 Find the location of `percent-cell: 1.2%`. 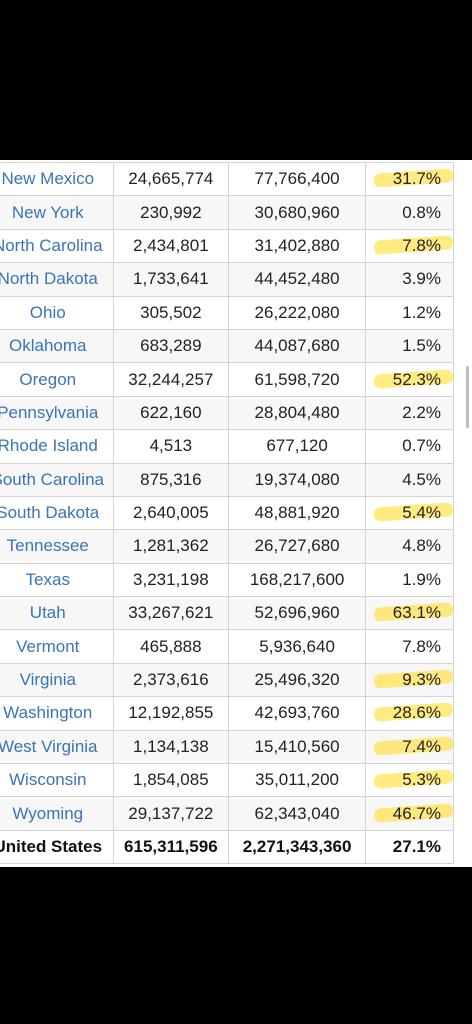

percent-cell: 1.2% is located at coordinates (409, 312).